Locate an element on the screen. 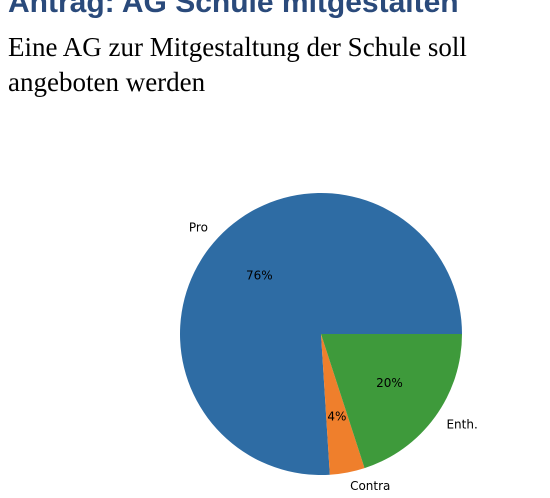  value-label: 20% is located at coordinates (389, 383).